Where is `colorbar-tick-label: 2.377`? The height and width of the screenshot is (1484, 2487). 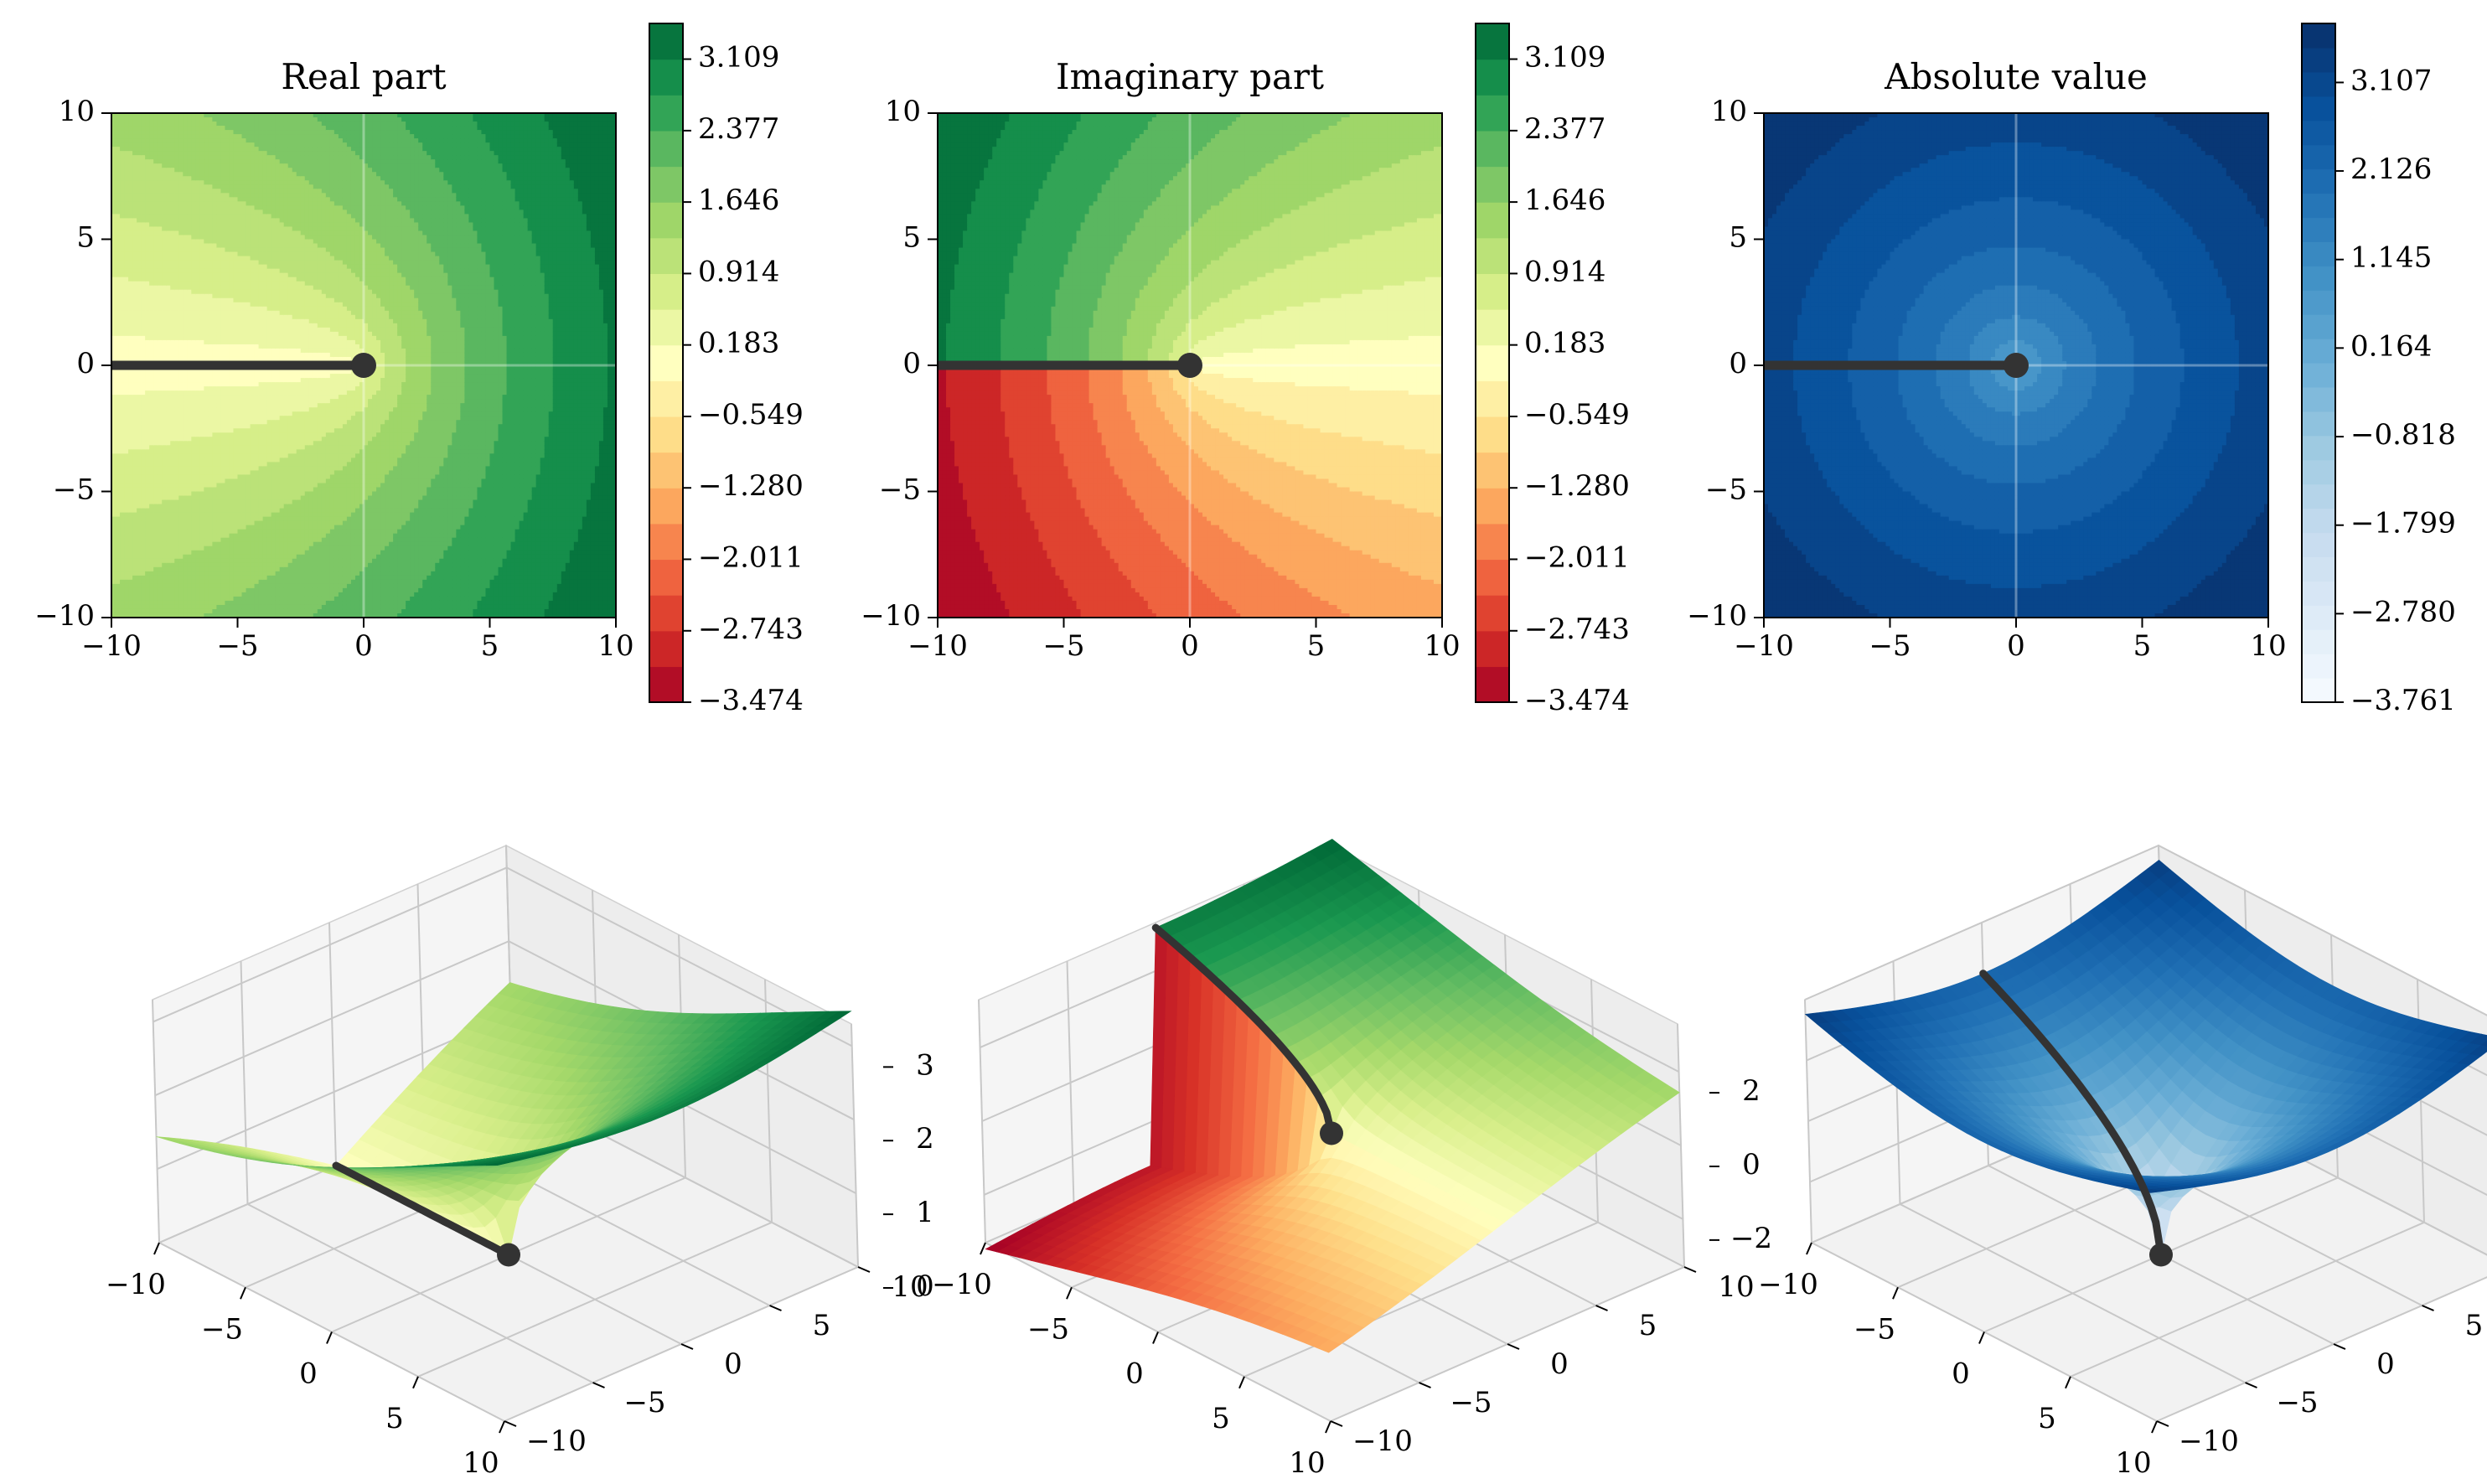
colorbar-tick-label: 2.377 is located at coordinates (1565, 129).